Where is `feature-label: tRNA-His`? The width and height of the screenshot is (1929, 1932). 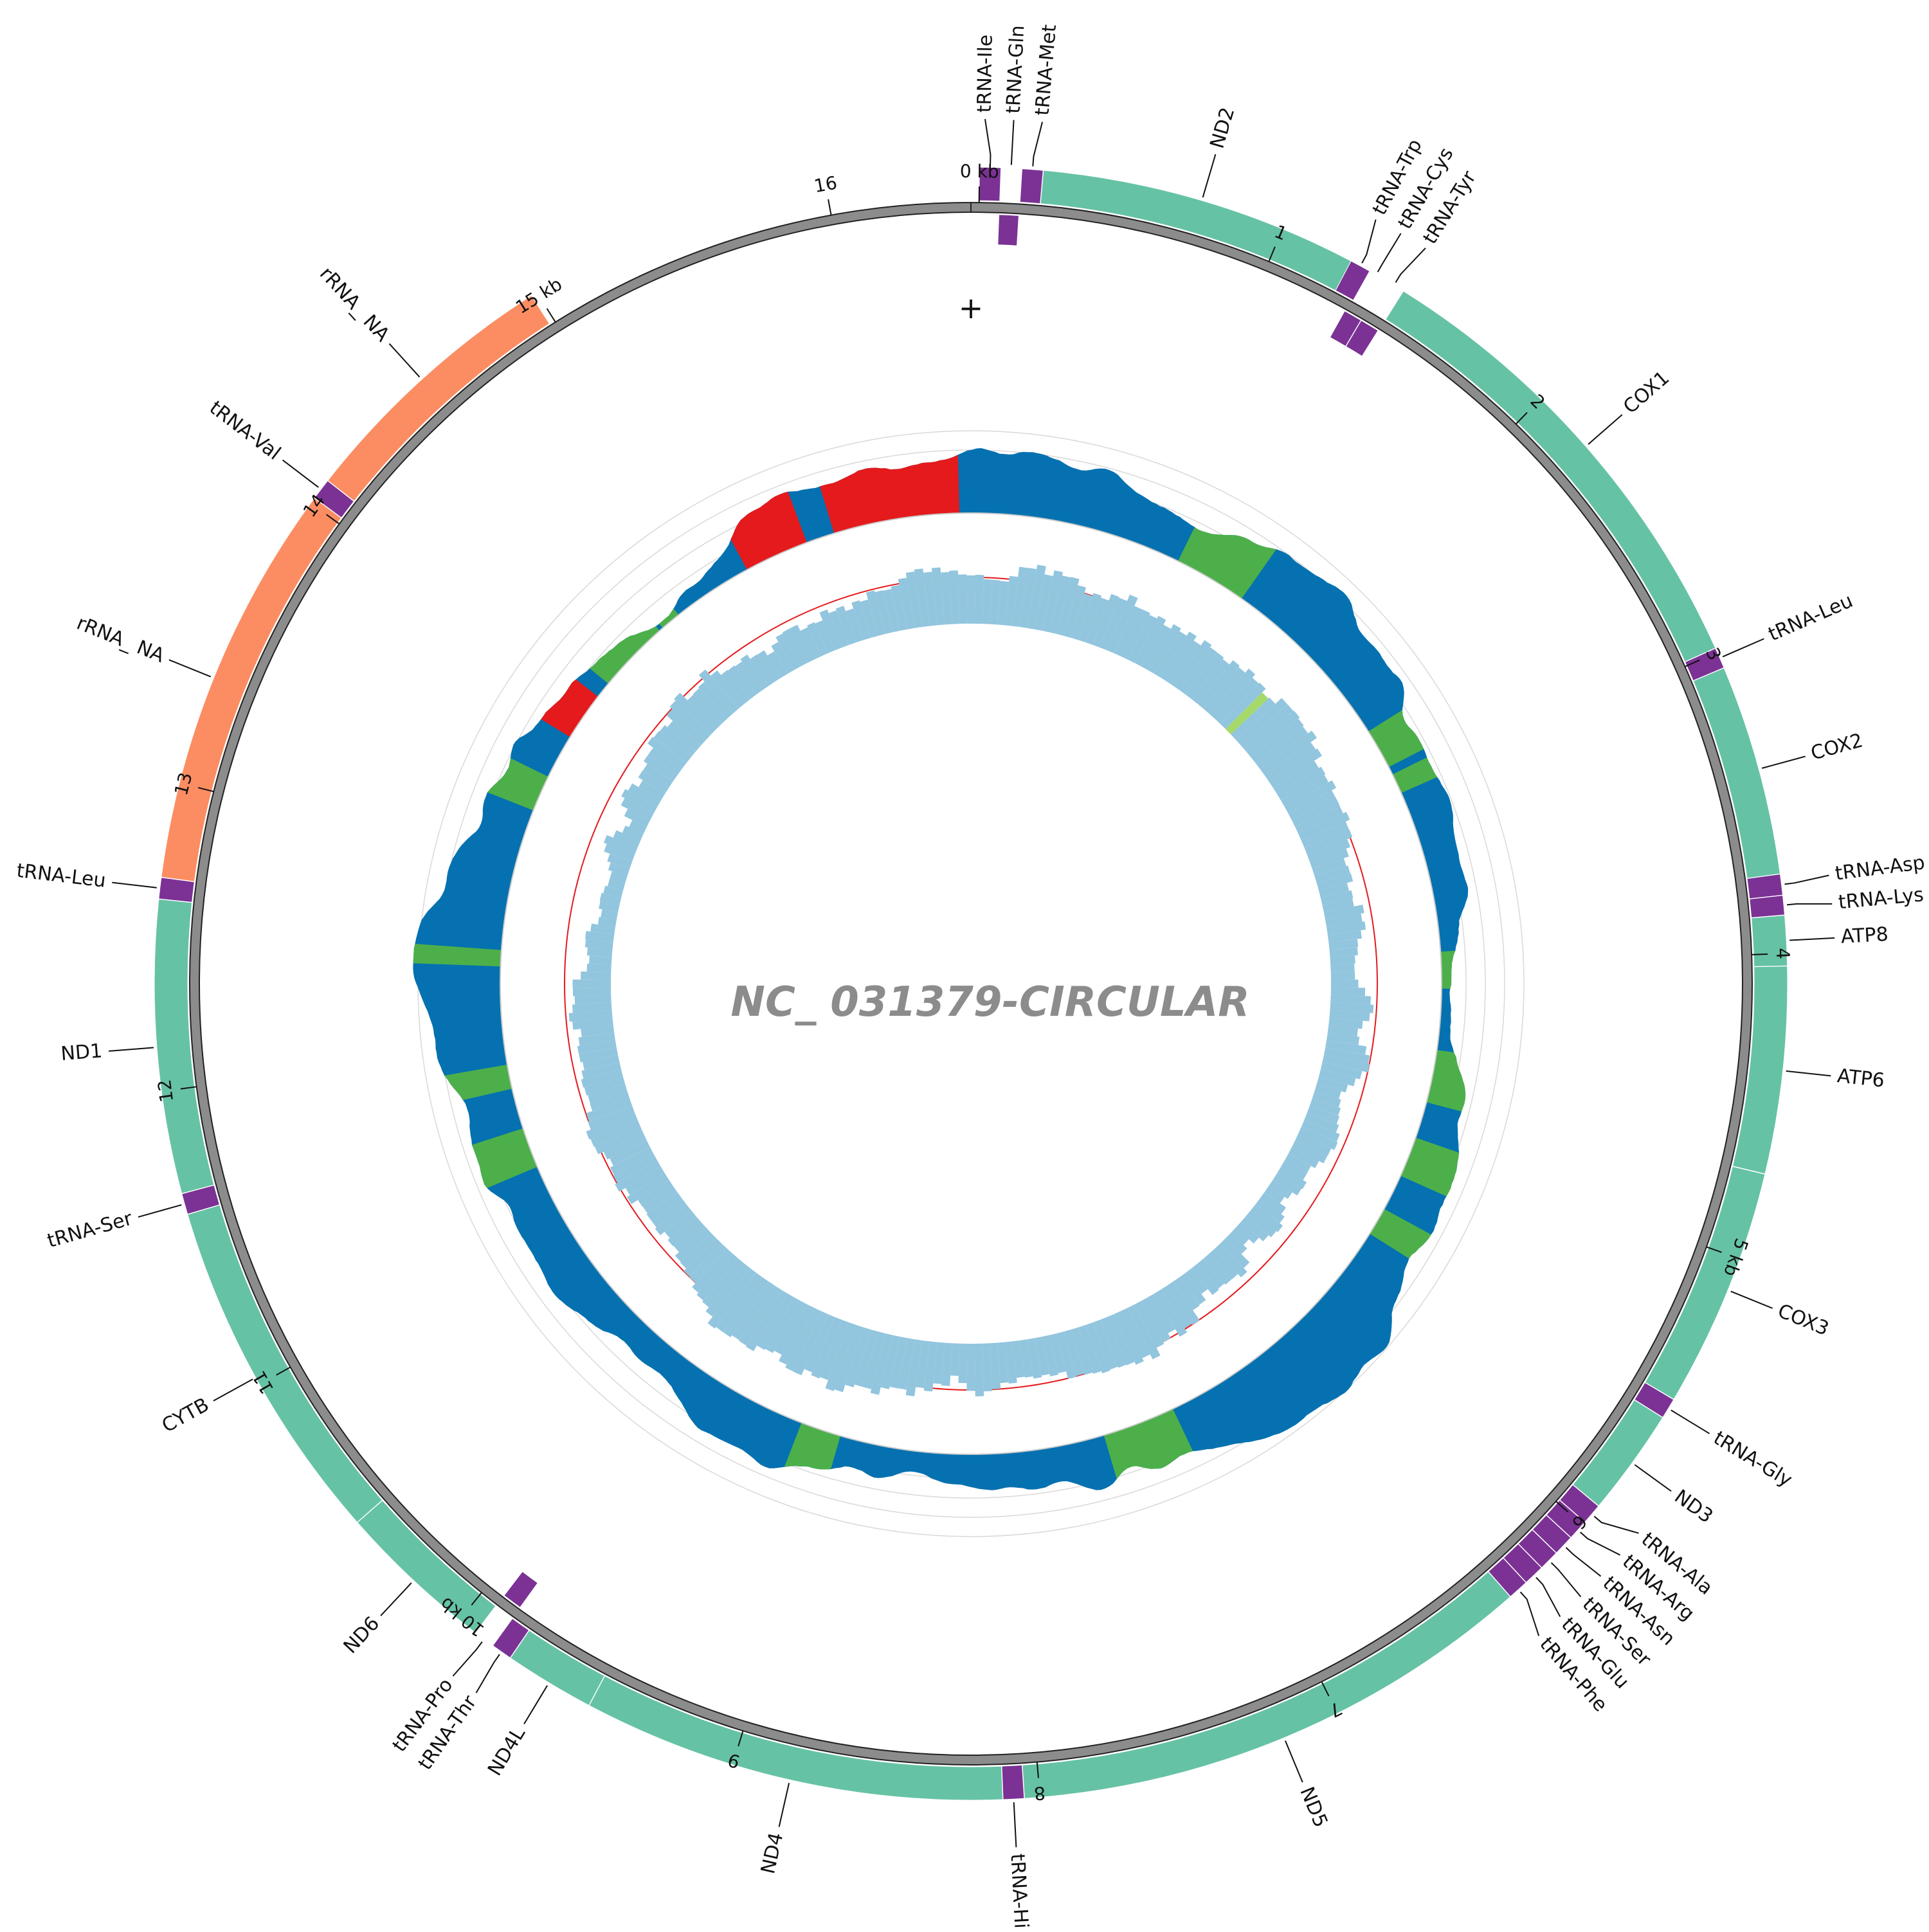
feature-label: tRNA-His is located at coordinates (1019, 1891).